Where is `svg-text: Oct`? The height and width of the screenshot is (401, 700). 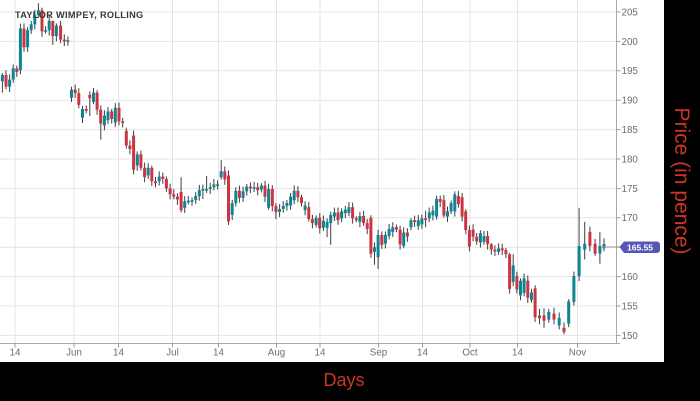 svg-text: Oct is located at coordinates (470, 353).